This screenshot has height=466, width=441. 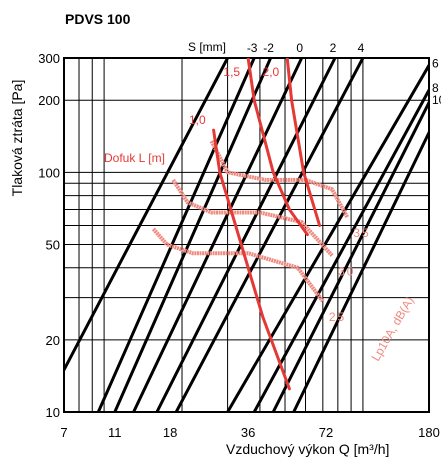 What do you see at coordinates (361, 233) in the screenshot?
I see `noise-curve-label: 35` at bounding box center [361, 233].